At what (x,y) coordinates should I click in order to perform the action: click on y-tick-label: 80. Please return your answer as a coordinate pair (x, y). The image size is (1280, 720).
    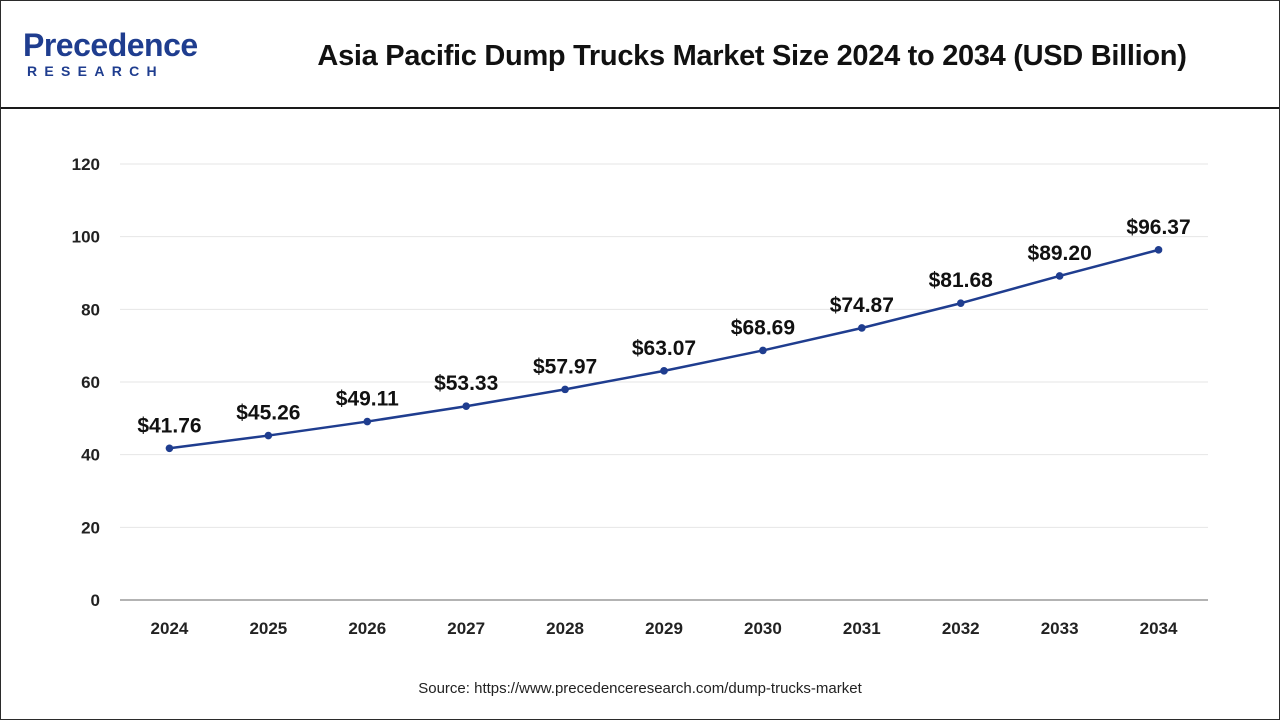
    Looking at the image, I should click on (90, 309).